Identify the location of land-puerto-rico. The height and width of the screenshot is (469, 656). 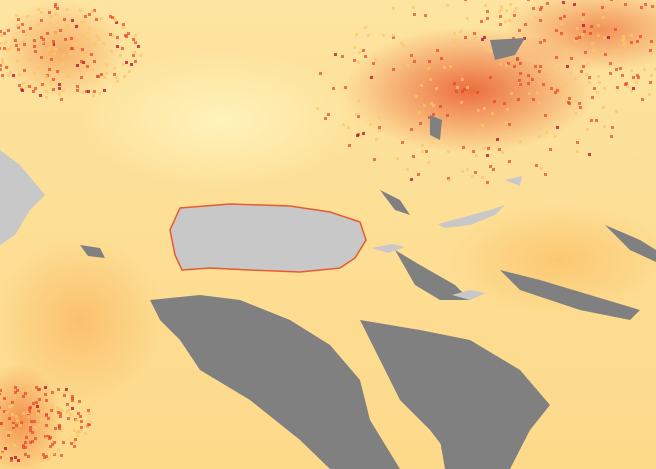
(268, 238).